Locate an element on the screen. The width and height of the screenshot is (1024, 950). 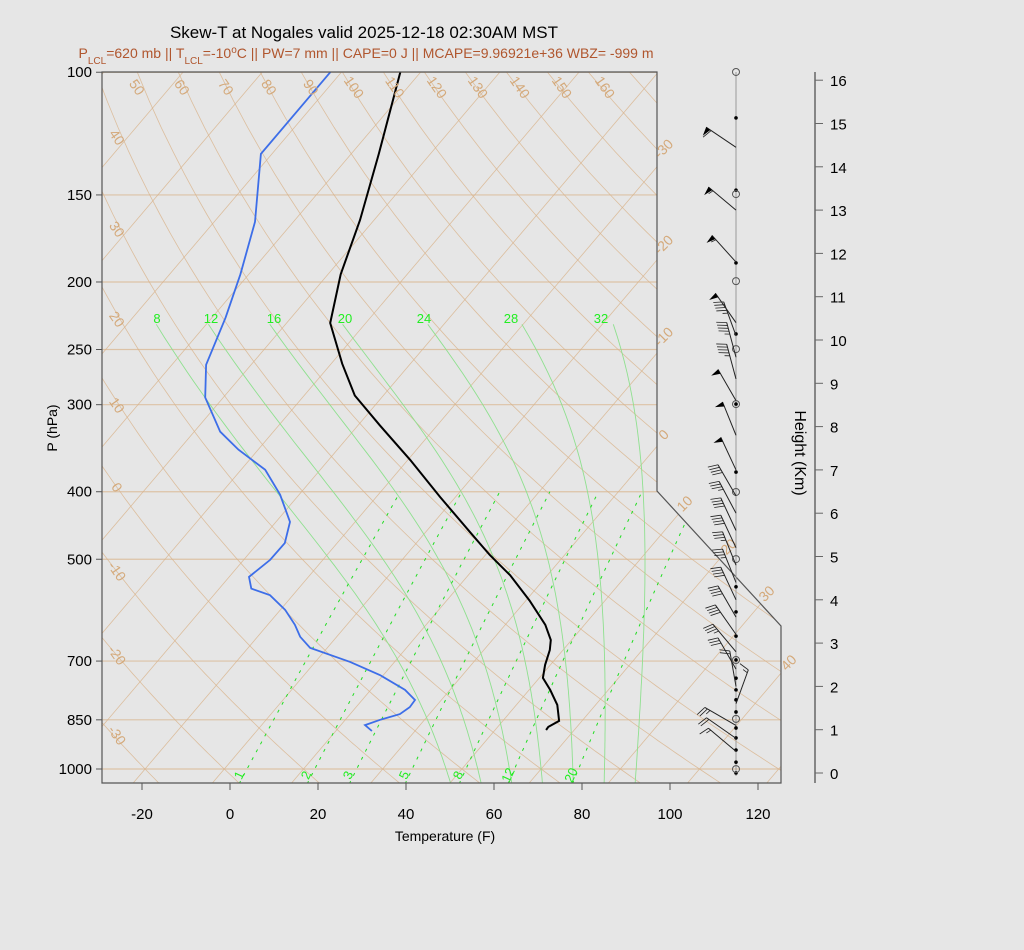
y-tick-label: 250 is located at coordinates (79, 350).